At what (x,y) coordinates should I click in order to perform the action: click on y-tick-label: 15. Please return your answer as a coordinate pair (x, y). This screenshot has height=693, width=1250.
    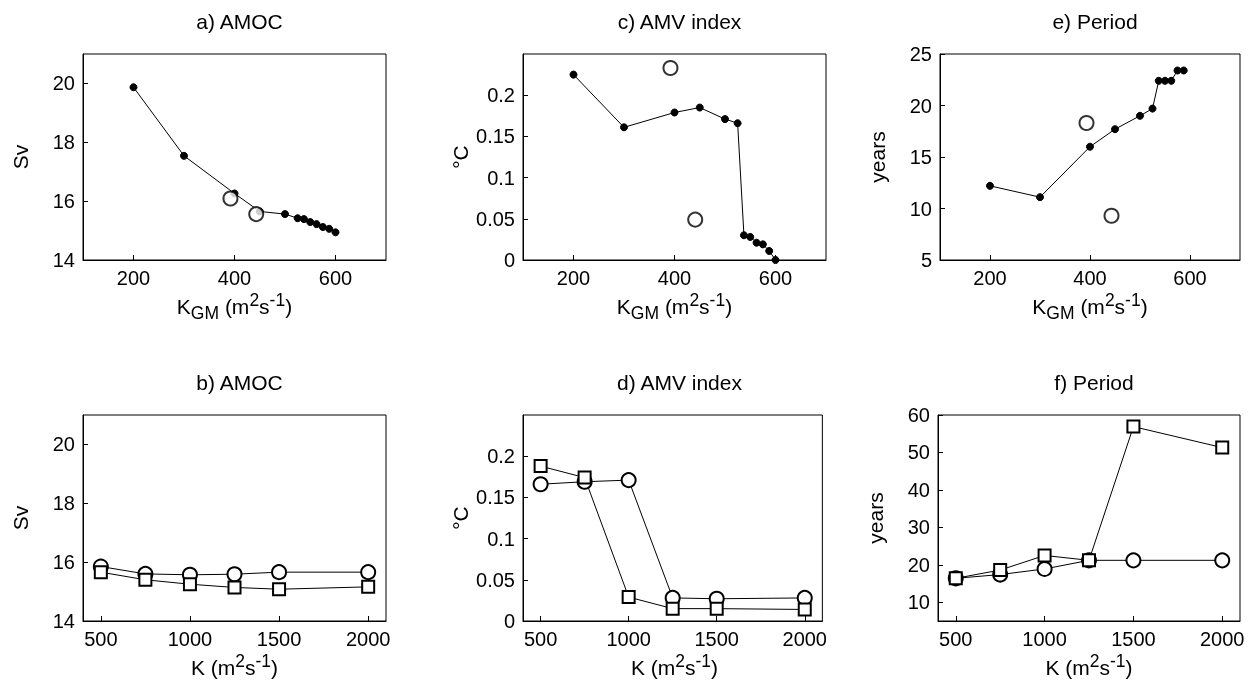
    Looking at the image, I should click on (920, 157).